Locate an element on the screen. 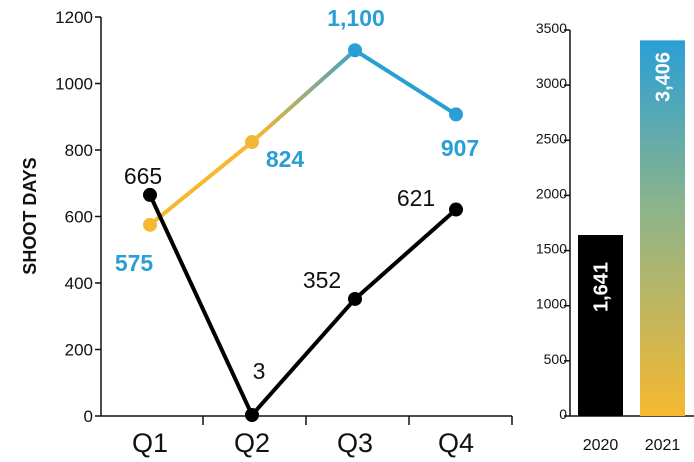 Image resolution: width=694 pixels, height=462 pixels. bar-category-label: 2021 is located at coordinates (663, 445).